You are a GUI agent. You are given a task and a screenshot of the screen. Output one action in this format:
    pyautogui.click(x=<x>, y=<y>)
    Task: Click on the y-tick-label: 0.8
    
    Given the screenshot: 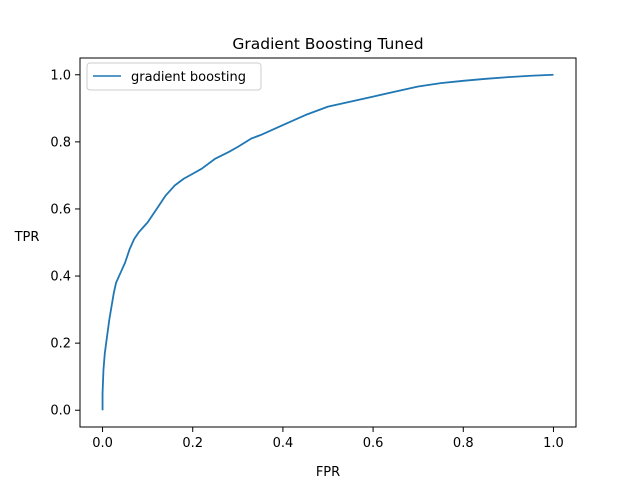 What is the action you would take?
    pyautogui.click(x=60, y=142)
    